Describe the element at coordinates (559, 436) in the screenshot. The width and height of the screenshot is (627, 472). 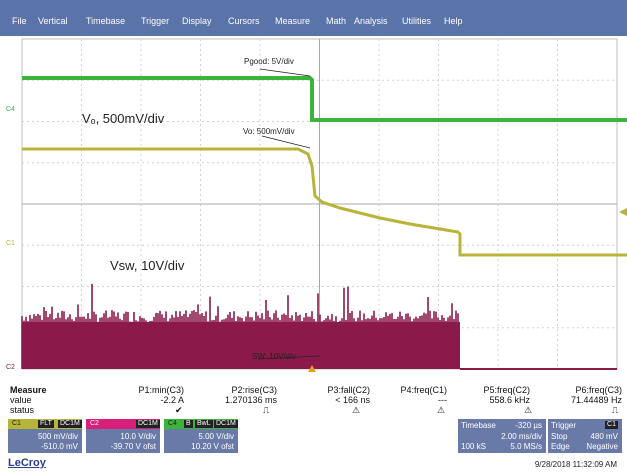
I see `trigger-mode: Stop` at that location.